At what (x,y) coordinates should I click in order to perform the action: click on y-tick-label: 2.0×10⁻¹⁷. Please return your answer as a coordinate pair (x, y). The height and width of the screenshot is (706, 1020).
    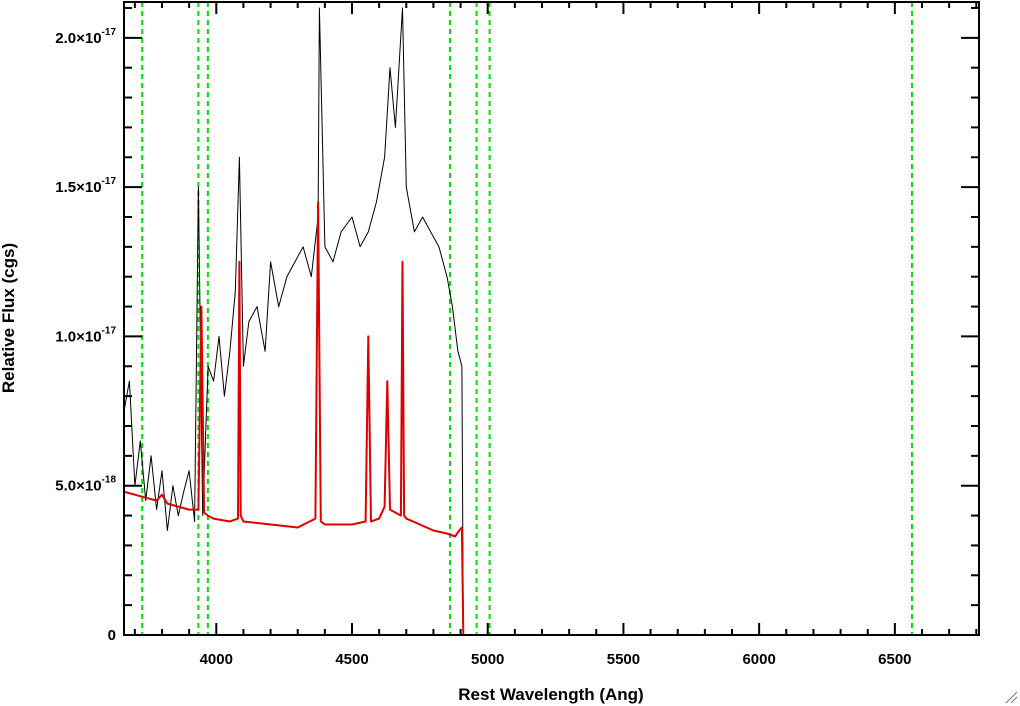
    Looking at the image, I should click on (85, 37).